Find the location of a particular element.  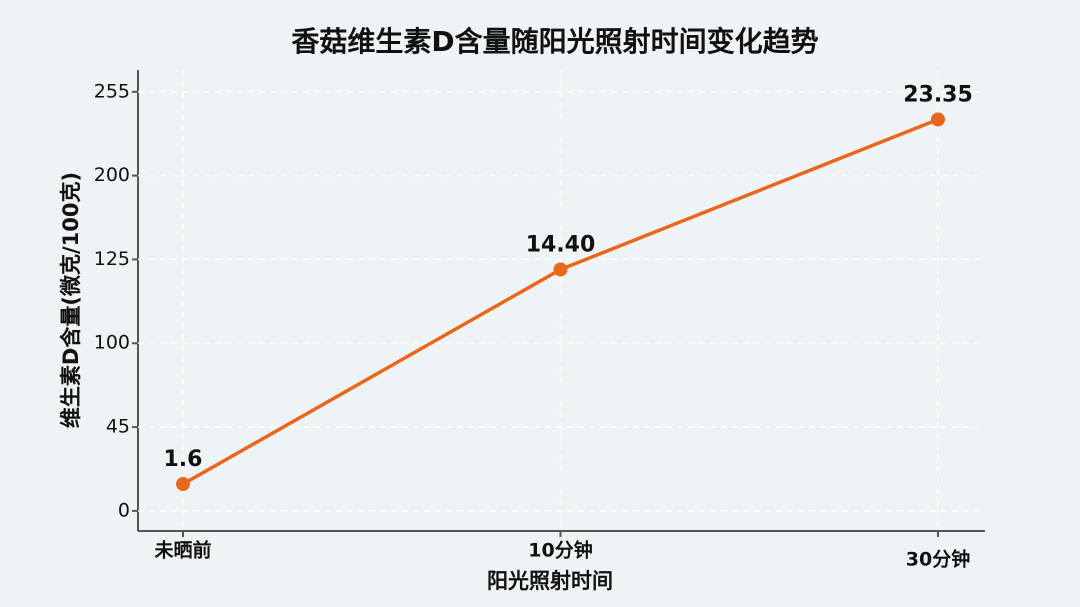

x-tick-label: 10分钟 is located at coordinates (560, 550).